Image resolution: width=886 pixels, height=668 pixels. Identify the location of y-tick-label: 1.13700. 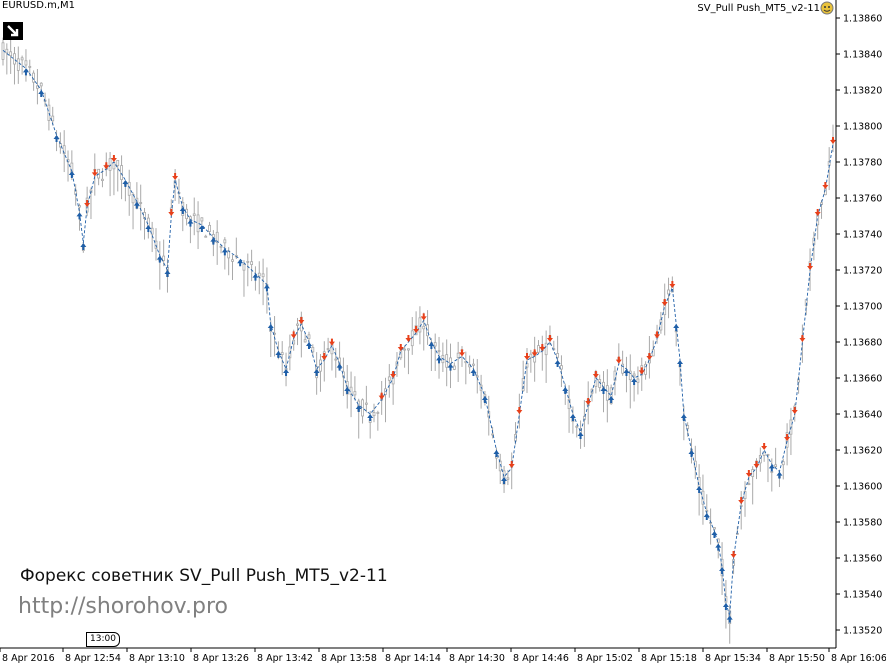
(862, 307).